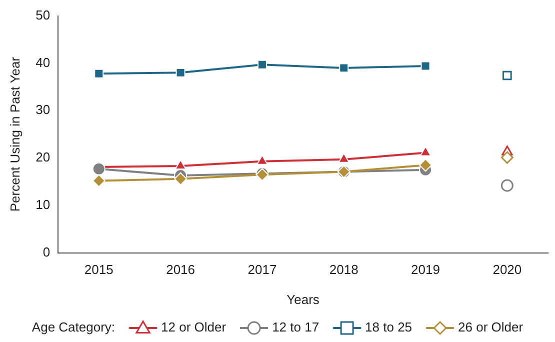 This screenshot has width=555, height=342. What do you see at coordinates (43, 62) in the screenshot?
I see `y-tick-label: 40` at bounding box center [43, 62].